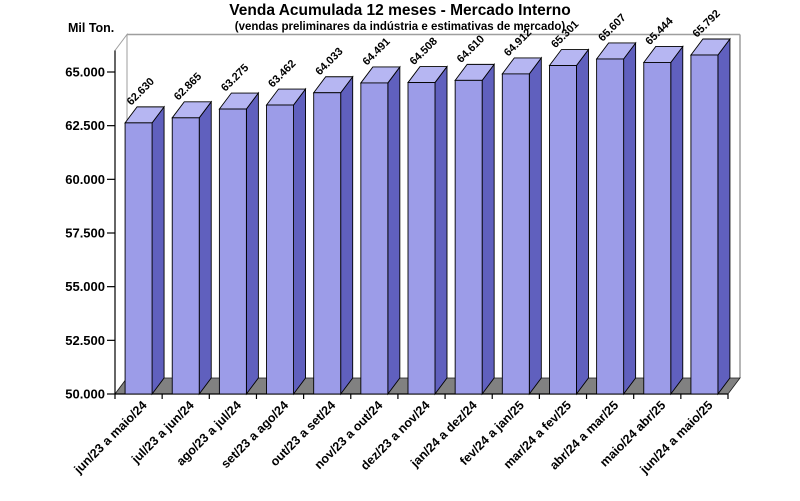 The image size is (800, 501). What do you see at coordinates (85, 233) in the screenshot?
I see `y-tick-label: 57.500` at bounding box center [85, 233].